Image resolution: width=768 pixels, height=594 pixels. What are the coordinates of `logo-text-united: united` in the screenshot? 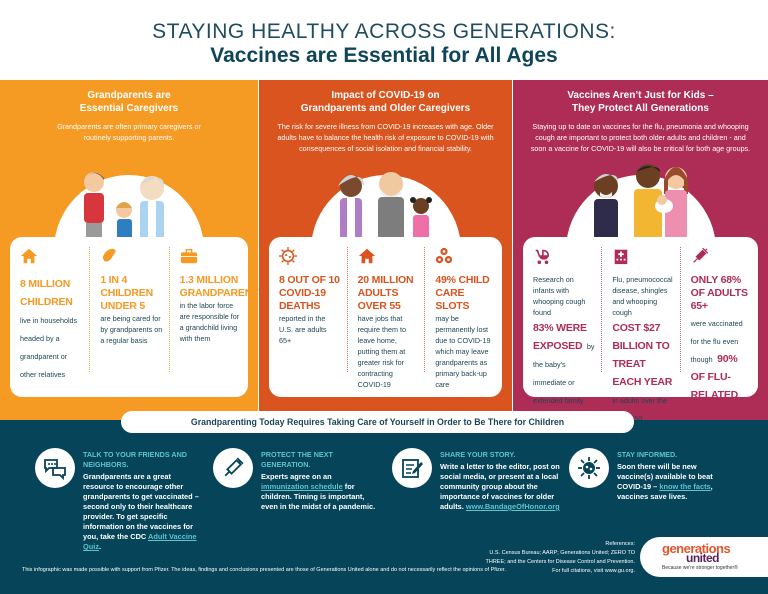 It's located at (703, 558).